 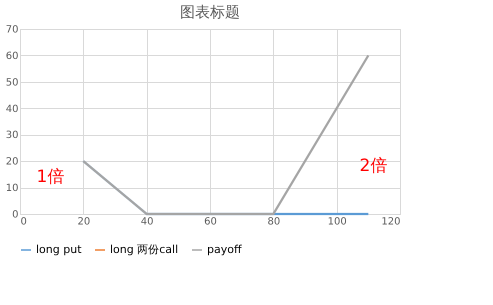 I want to click on annotation: 2倍, so click(x=373, y=166).